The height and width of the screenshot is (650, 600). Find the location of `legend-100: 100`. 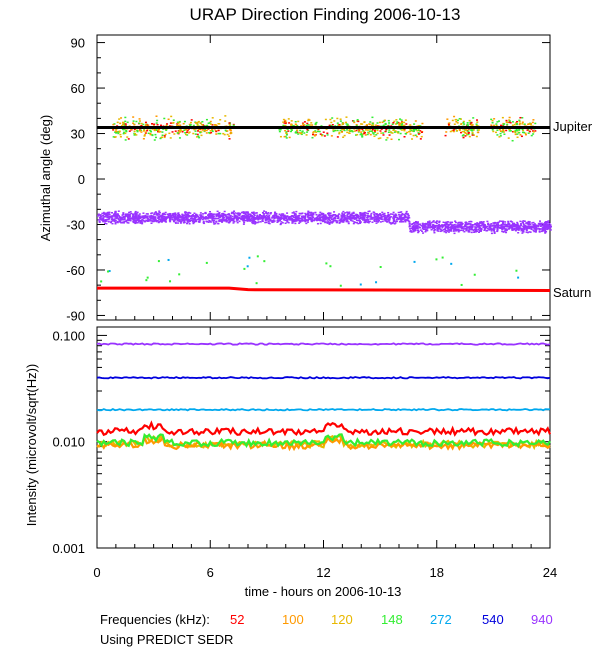

legend-100: 100 is located at coordinates (293, 619).